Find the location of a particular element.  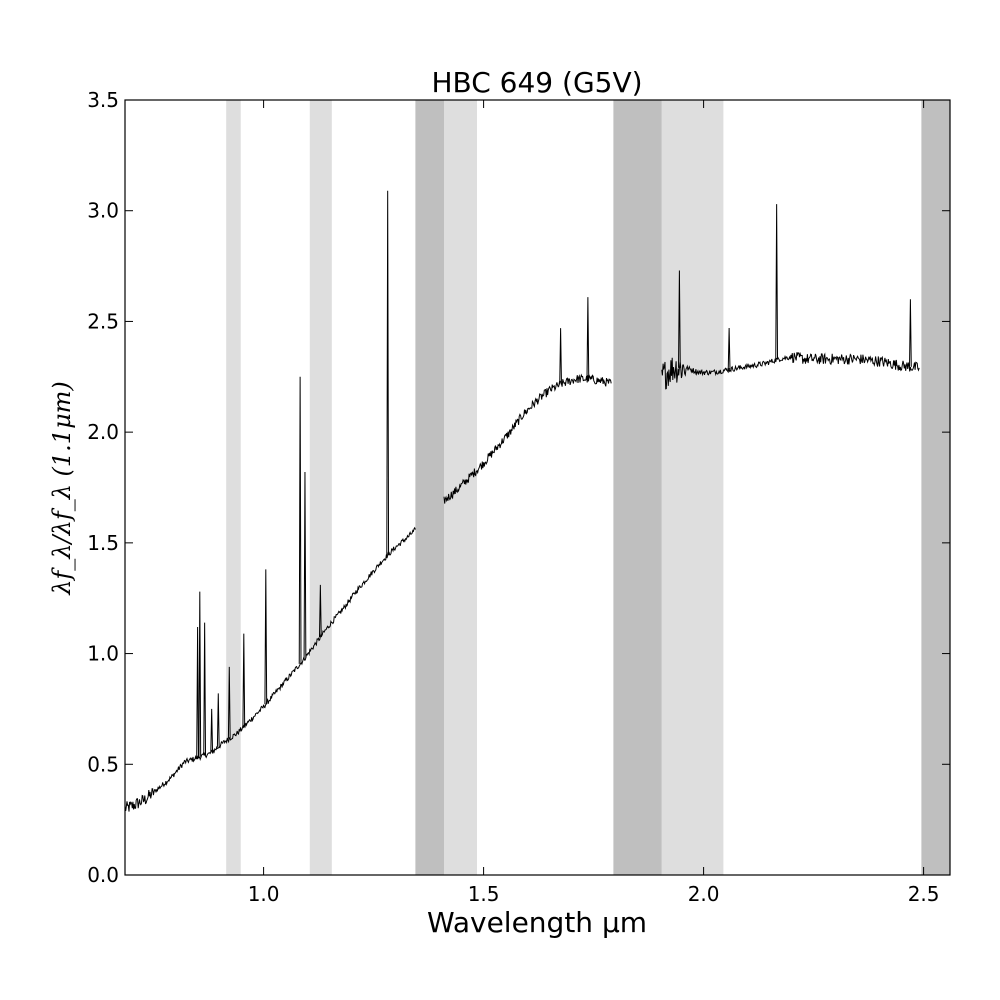

x-tick-label-2: 2.0 is located at coordinates (704, 894).